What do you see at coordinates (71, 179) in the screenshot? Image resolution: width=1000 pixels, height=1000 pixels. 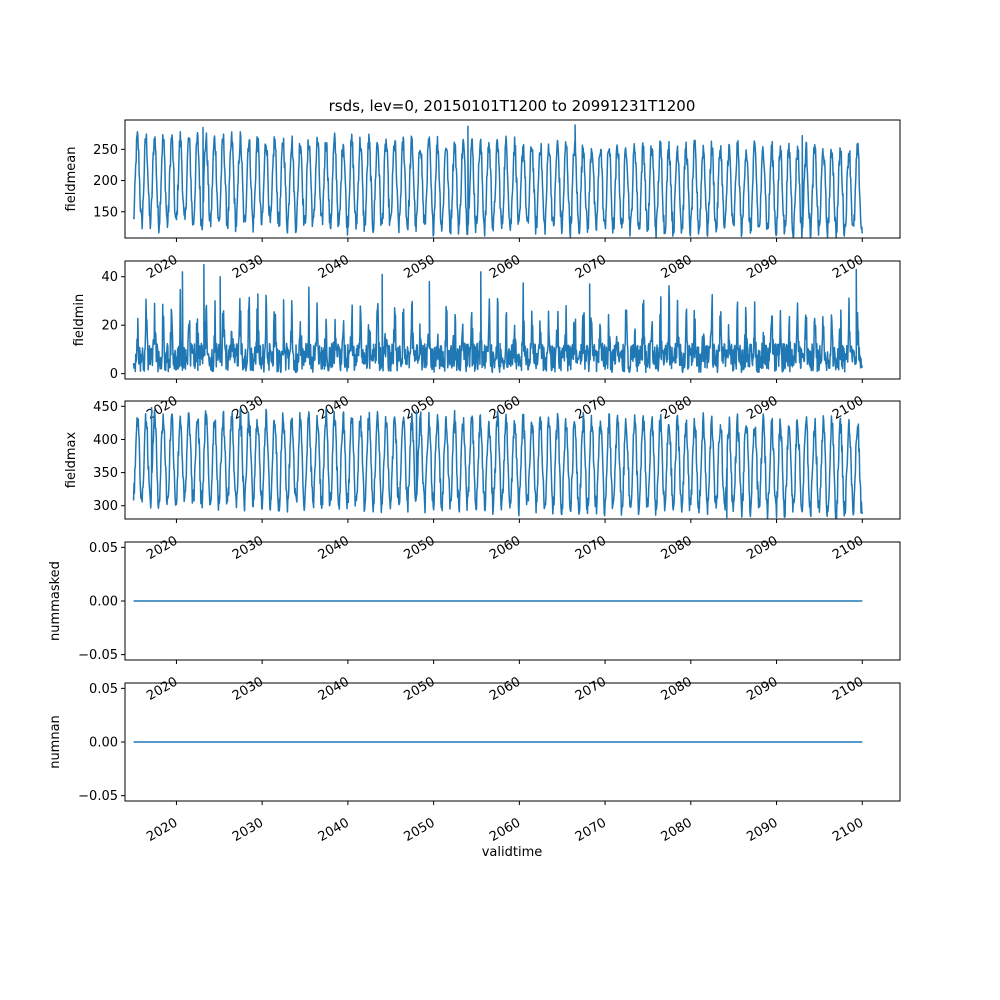 I see `y-axis-label-fieldmean: fieldmean` at bounding box center [71, 179].